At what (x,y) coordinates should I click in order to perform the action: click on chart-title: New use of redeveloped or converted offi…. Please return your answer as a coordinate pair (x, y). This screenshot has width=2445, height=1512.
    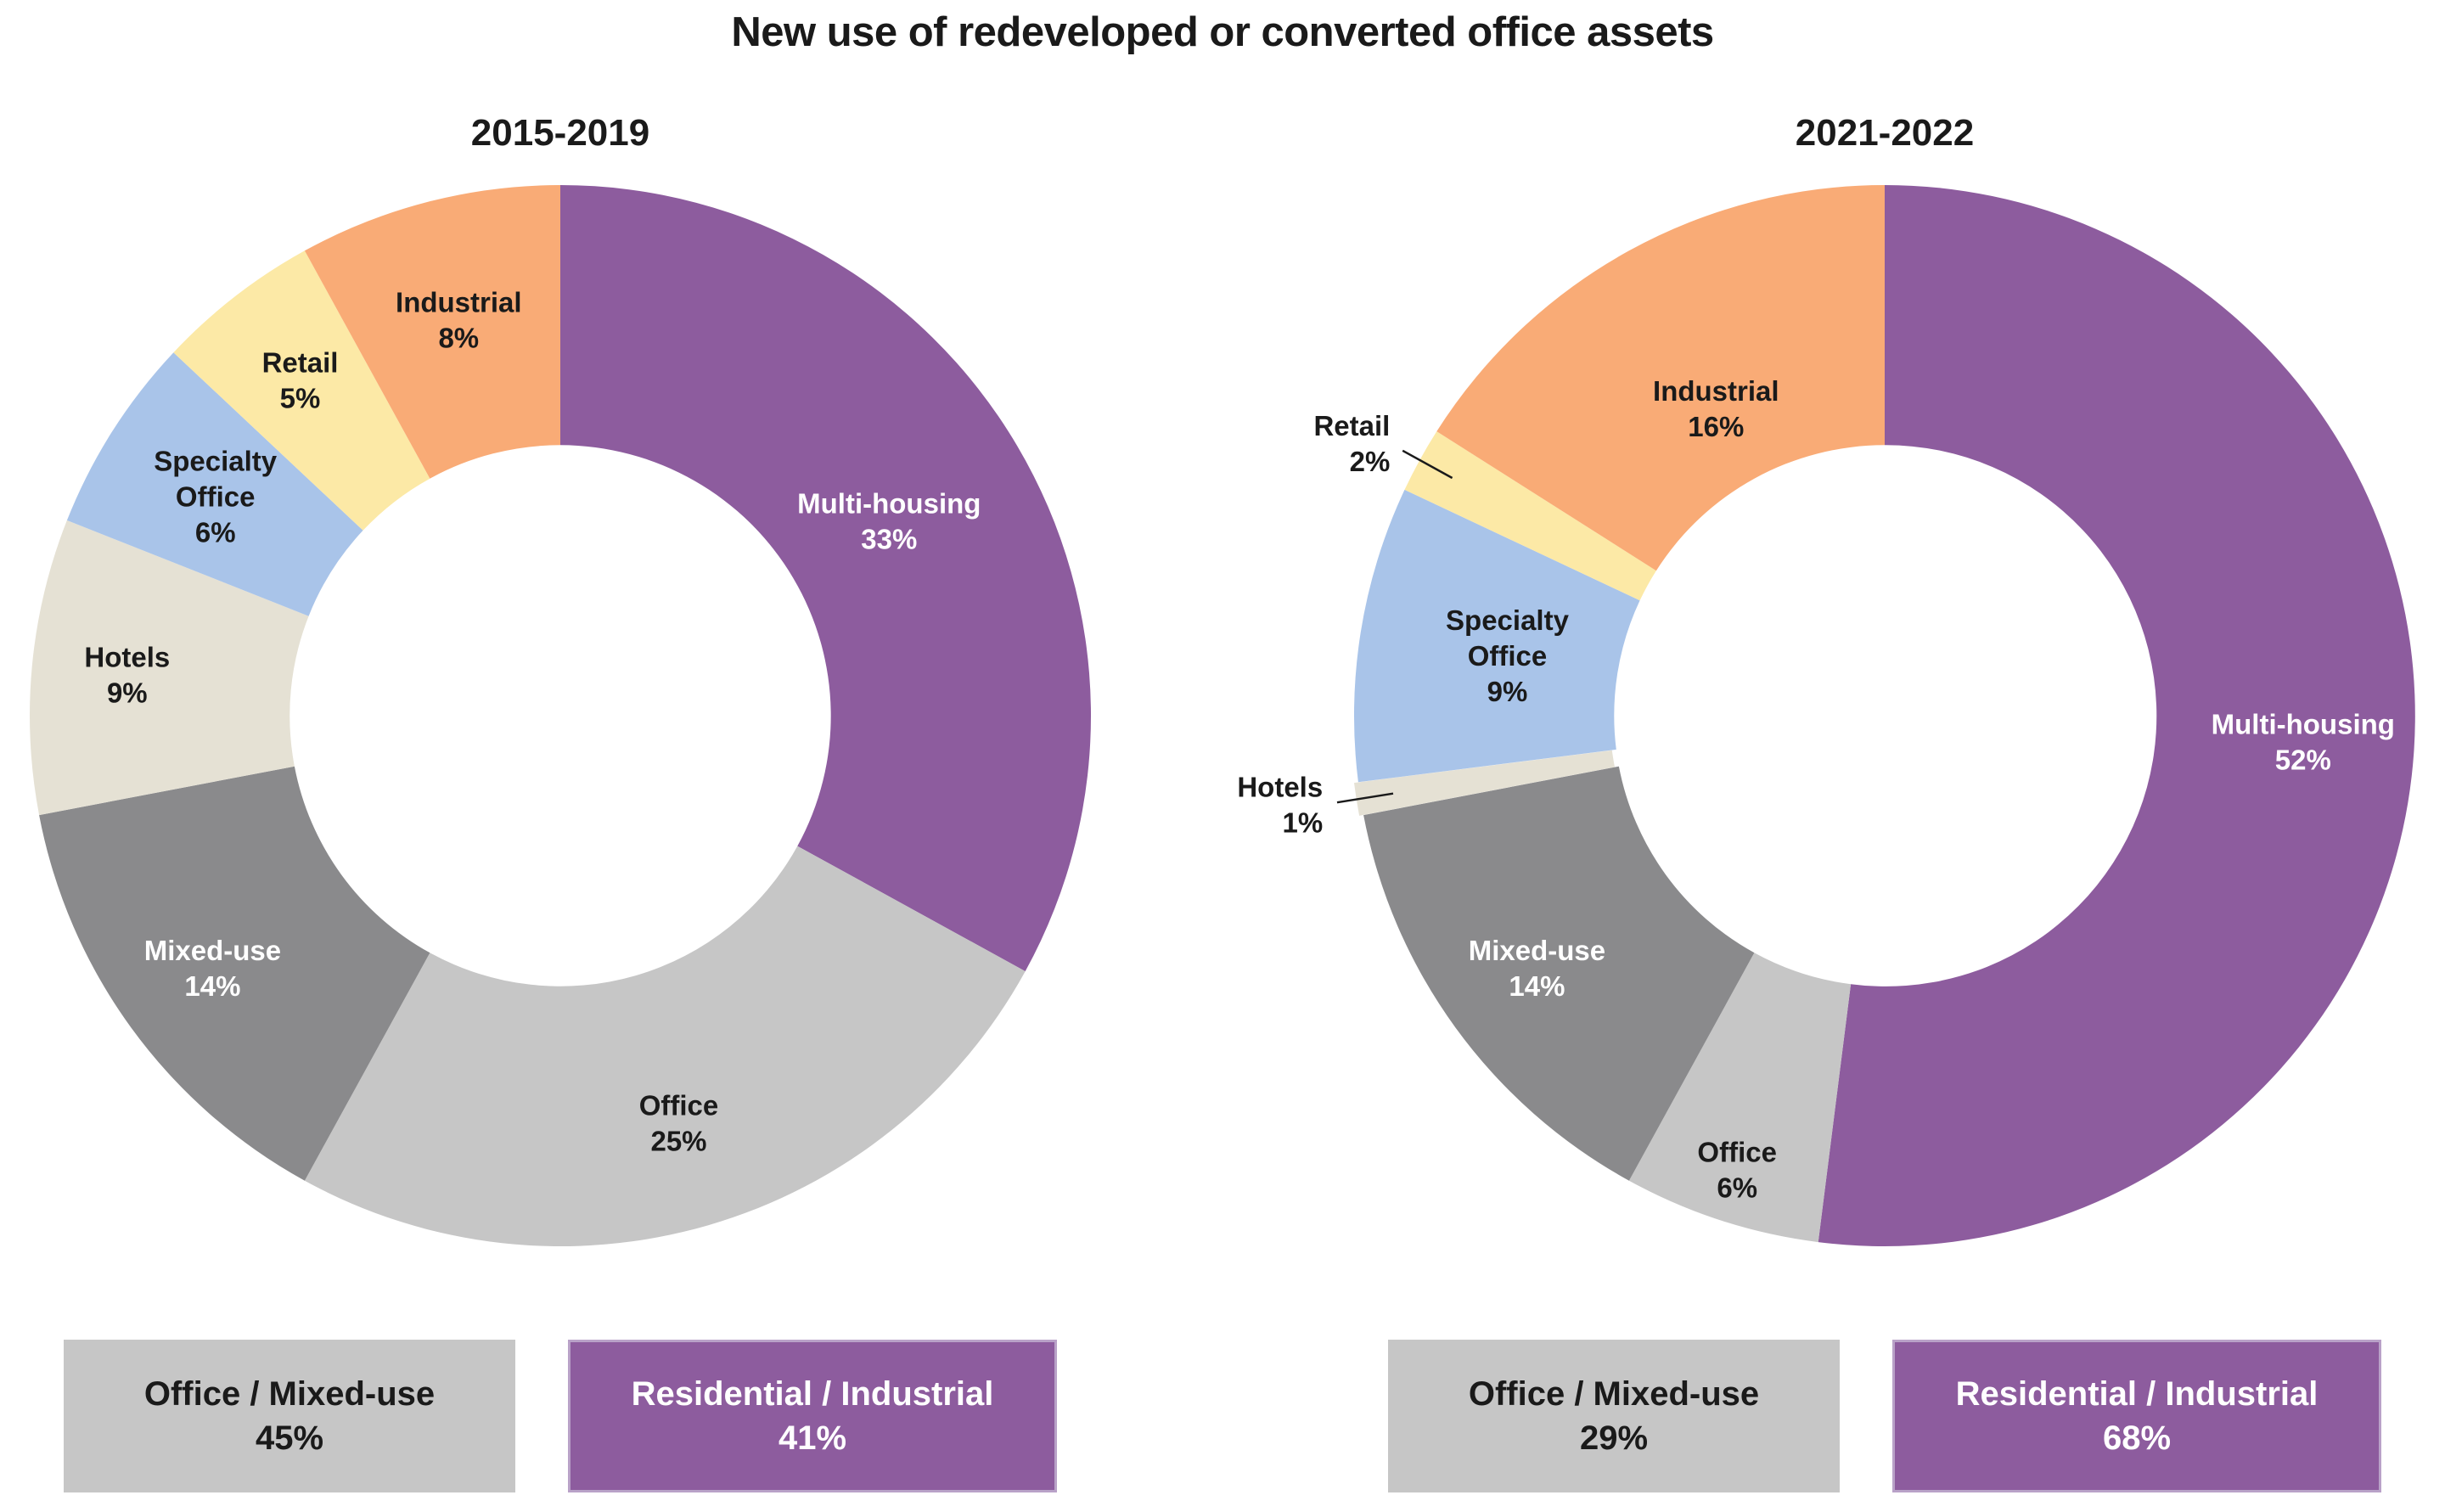
    Looking at the image, I should click on (1222, 32).